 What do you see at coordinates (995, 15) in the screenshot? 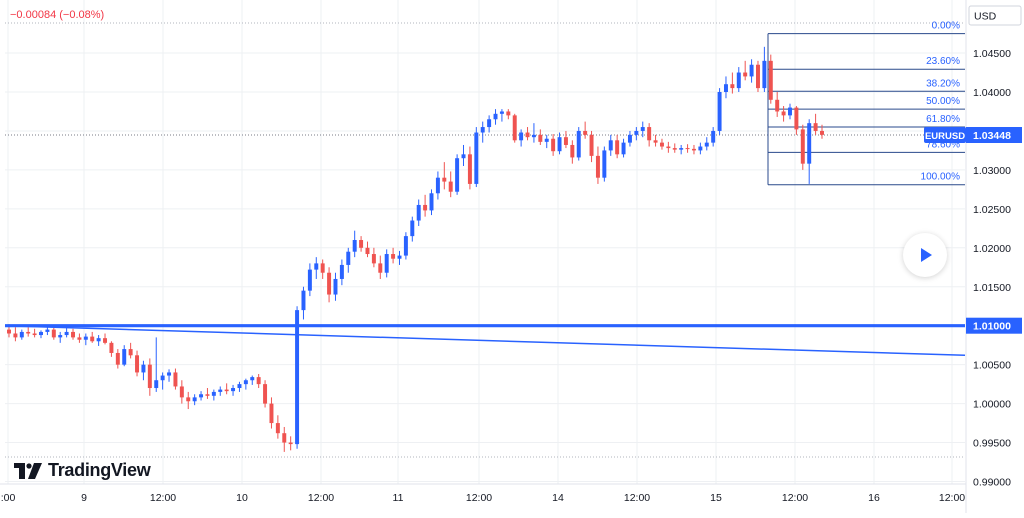
I see `currency-selector` at bounding box center [995, 15].